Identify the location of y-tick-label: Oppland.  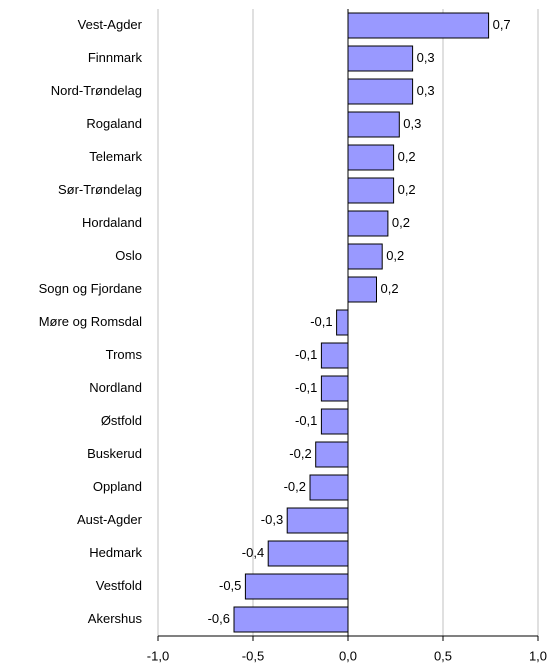
(117, 486).